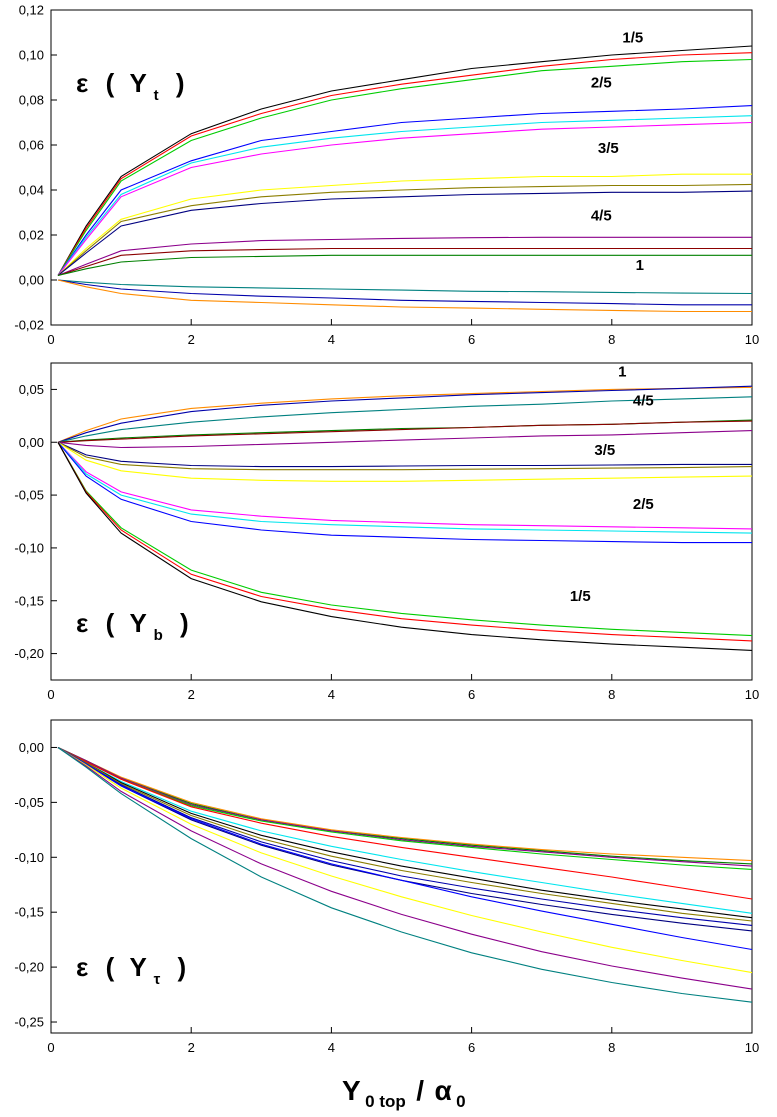 This screenshot has width=777, height=1117. I want to click on y-tick-label-top-0: -0,02, so click(29, 325).